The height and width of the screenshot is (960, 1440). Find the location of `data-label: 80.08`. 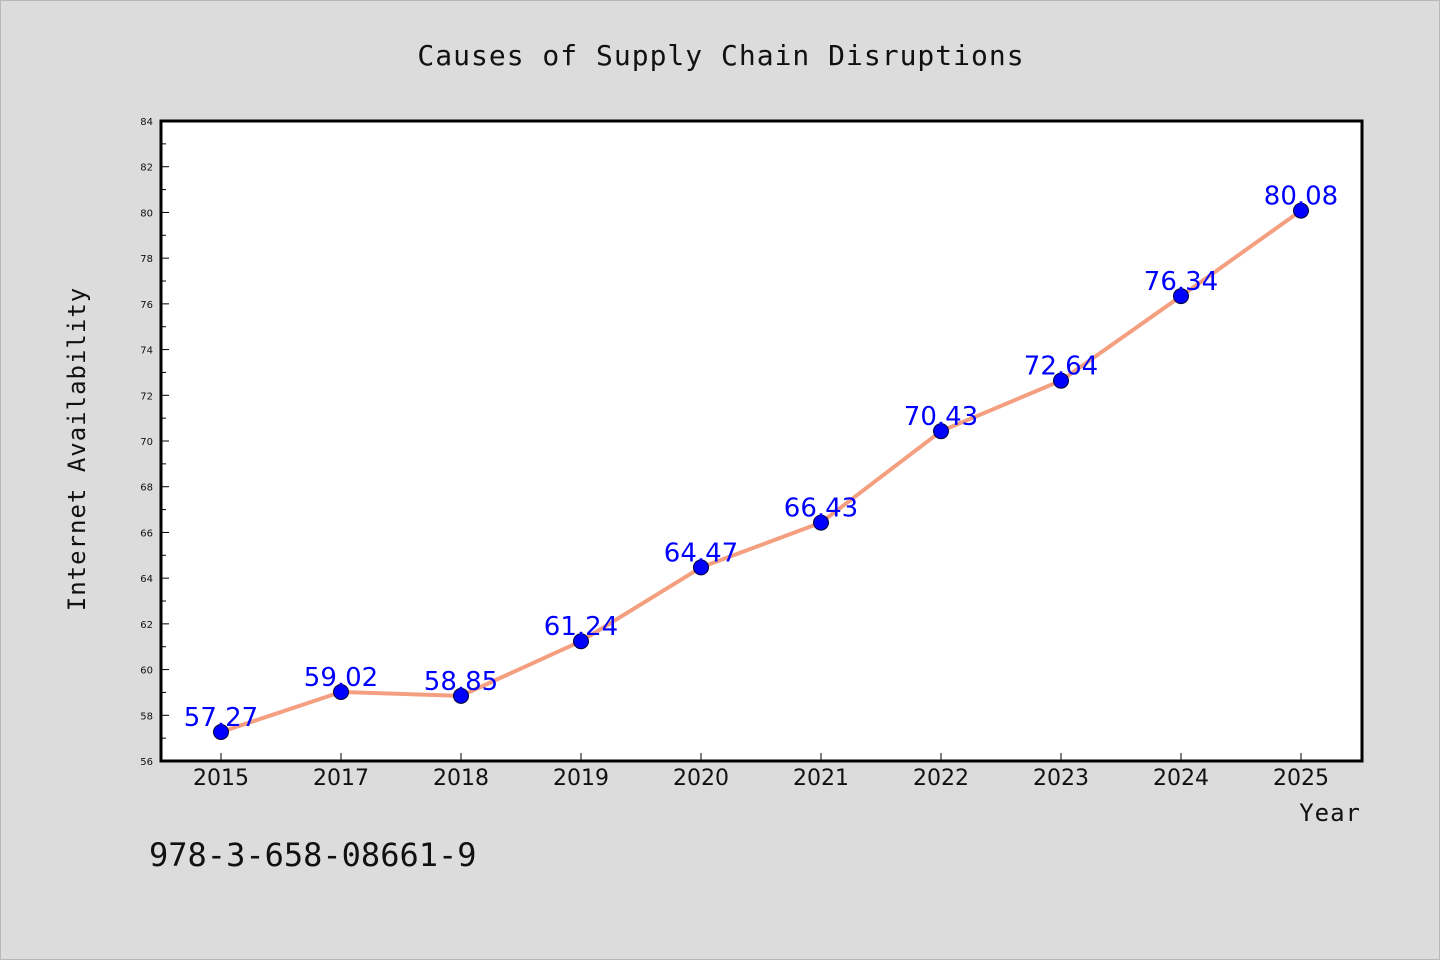

data-label: 80.08 is located at coordinates (1301, 197).